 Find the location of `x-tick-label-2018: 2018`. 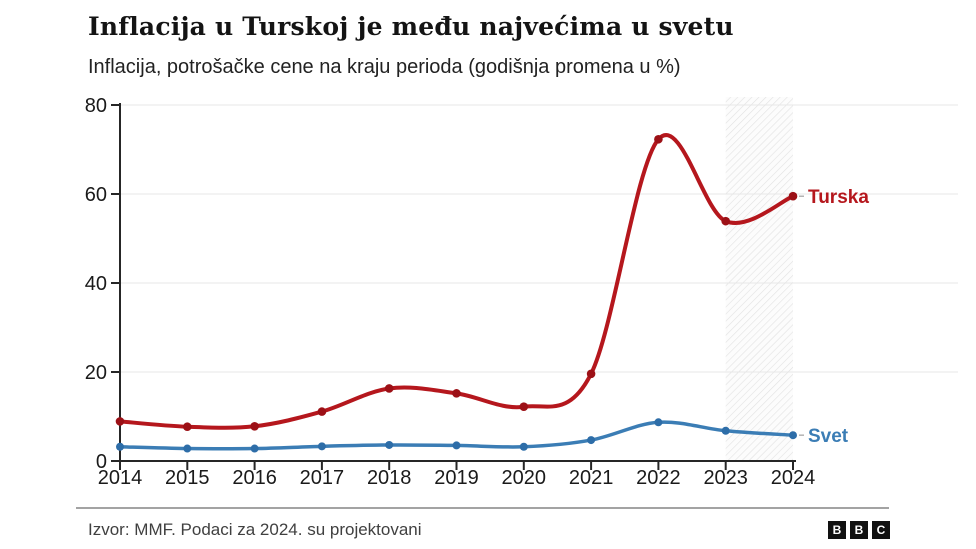

x-tick-label-2018: 2018 is located at coordinates (389, 478).